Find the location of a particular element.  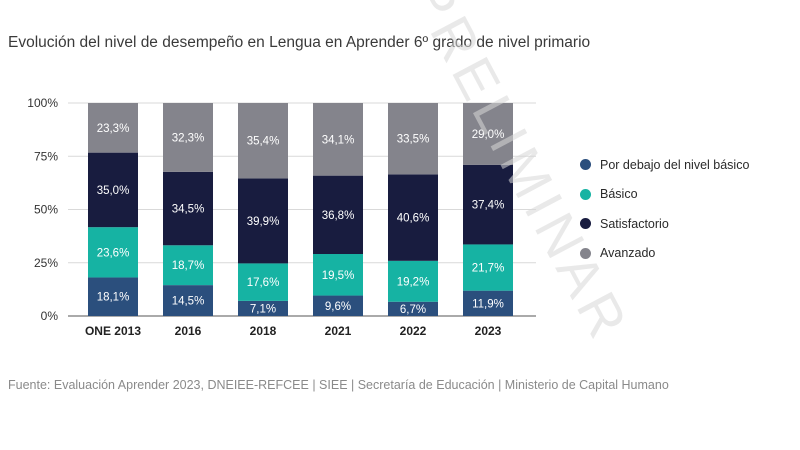

data-label: 35,0% is located at coordinates (113, 191).